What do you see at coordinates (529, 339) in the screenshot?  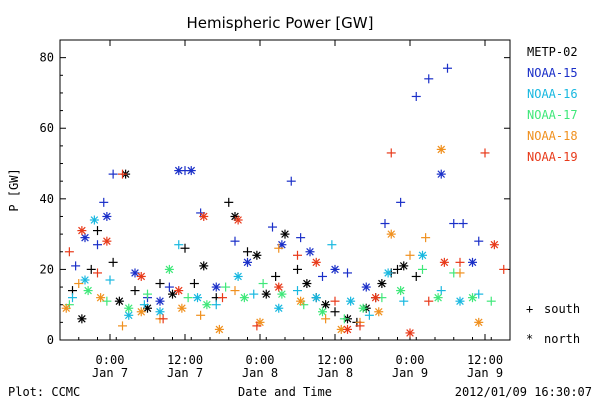 I see `north-marker-symbol: *` at bounding box center [529, 339].